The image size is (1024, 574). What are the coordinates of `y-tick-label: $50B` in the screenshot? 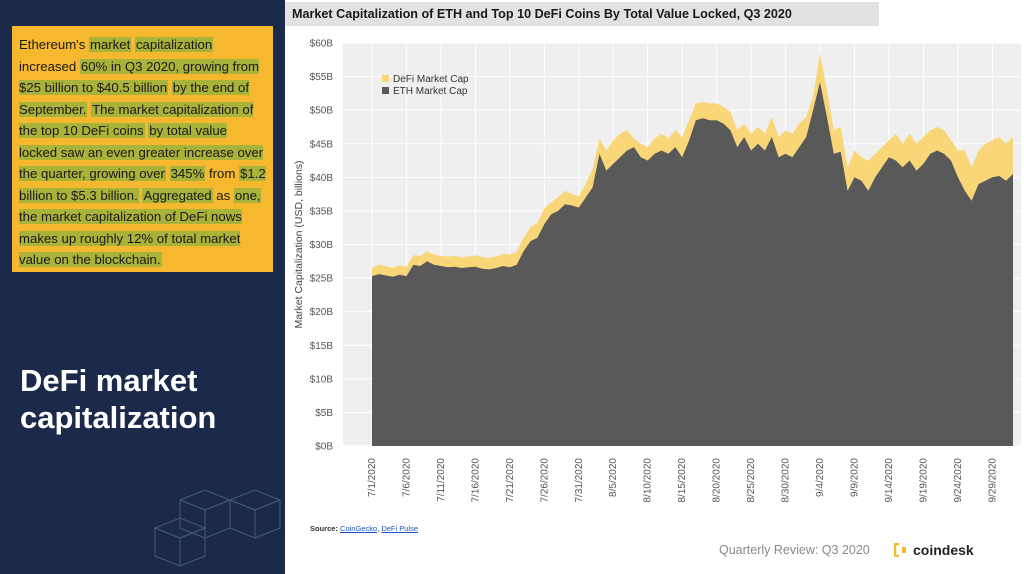 It's located at (322, 111).